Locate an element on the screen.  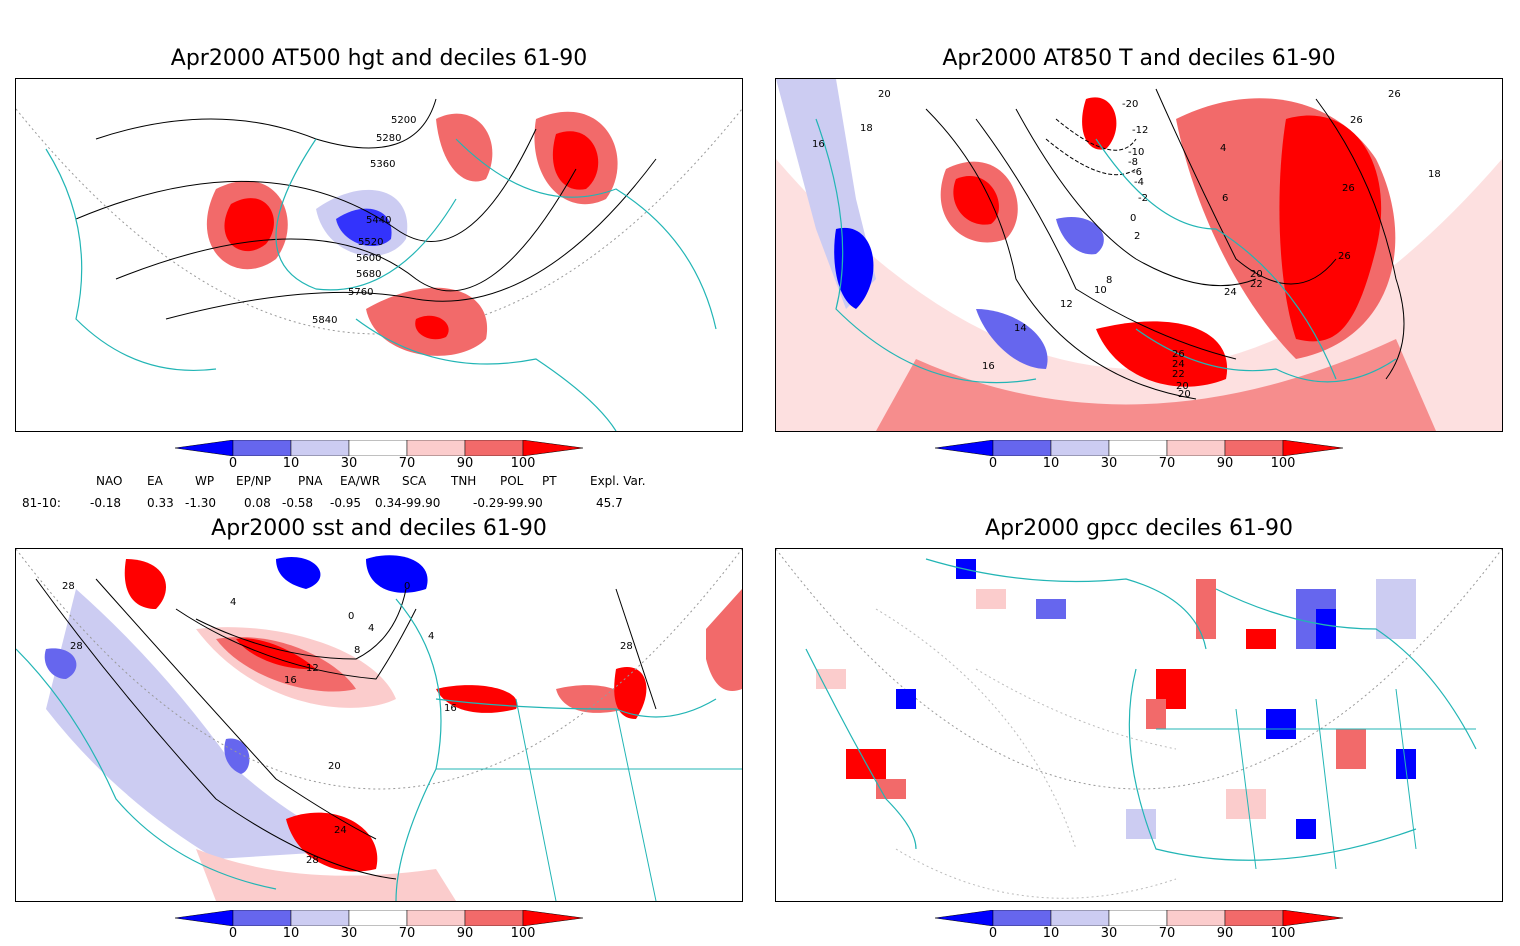
panel-title-sst: Apr2000 sst and deciles 61-90 is located at coordinates (379, 528).